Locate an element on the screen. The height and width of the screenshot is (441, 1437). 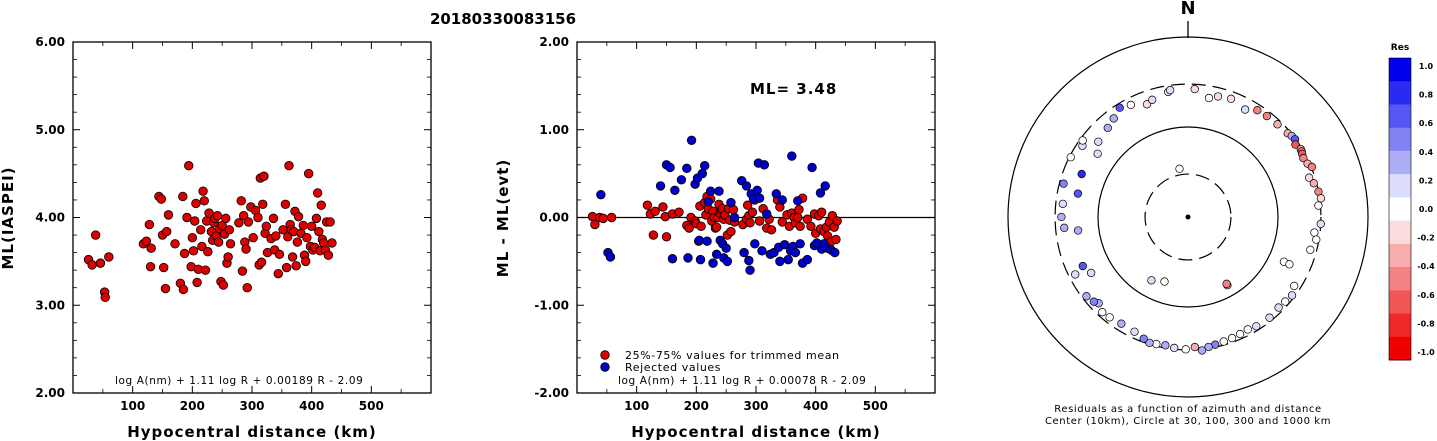
left-x-axis-label: Hypocentral distance (km) is located at coordinates (252, 432).